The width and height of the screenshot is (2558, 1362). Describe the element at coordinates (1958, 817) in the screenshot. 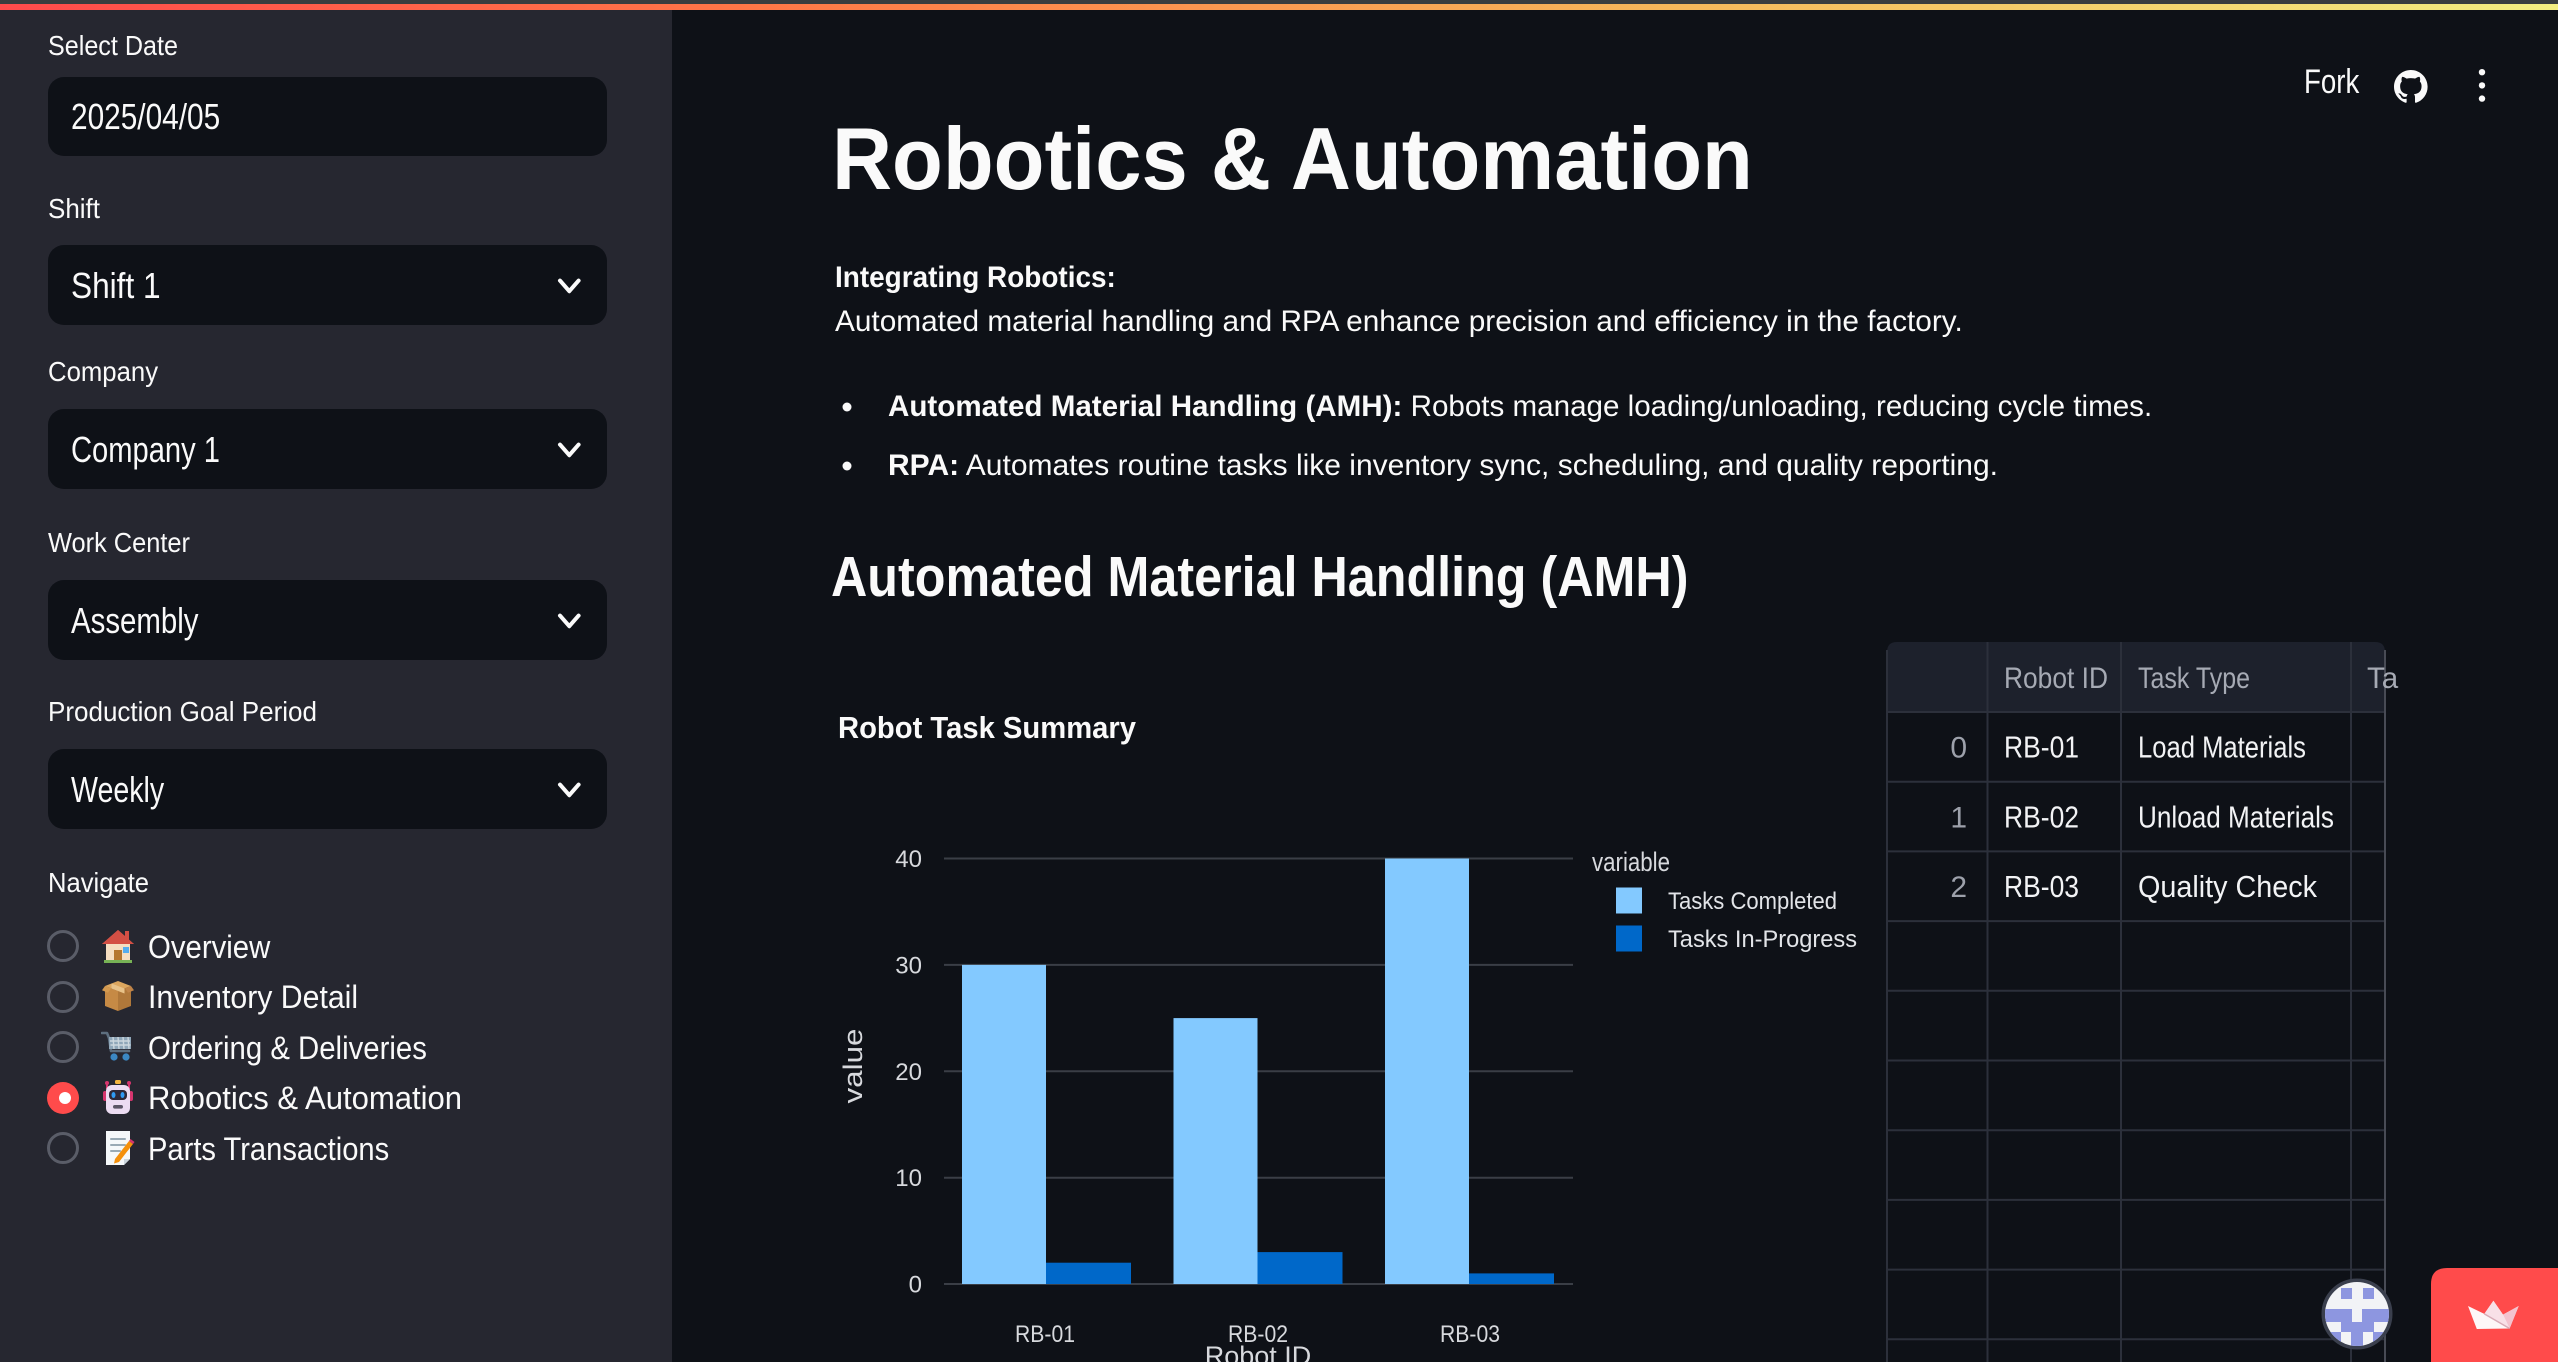

I see `svg-text: 1` at that location.